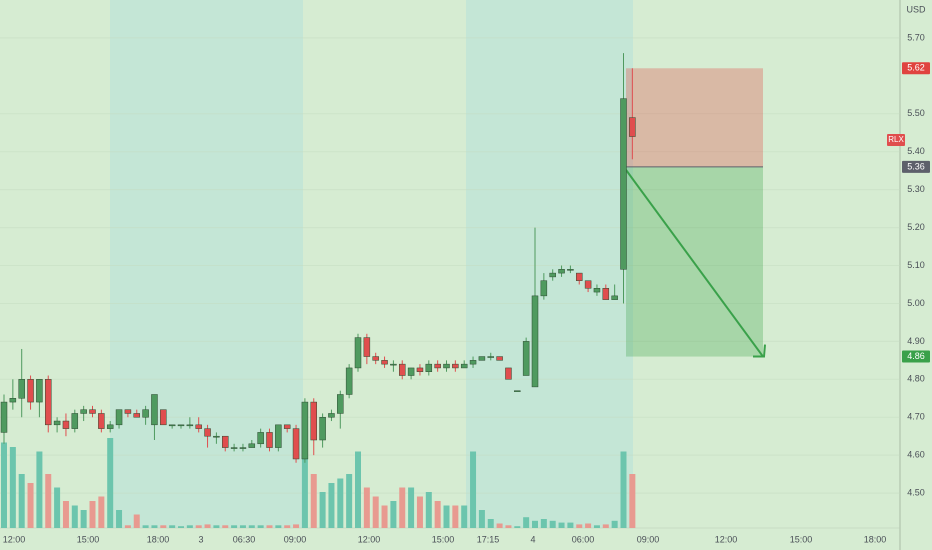 The height and width of the screenshot is (550, 932). What do you see at coordinates (916, 37) in the screenshot?
I see `y-tick-label: 5.70` at bounding box center [916, 37].